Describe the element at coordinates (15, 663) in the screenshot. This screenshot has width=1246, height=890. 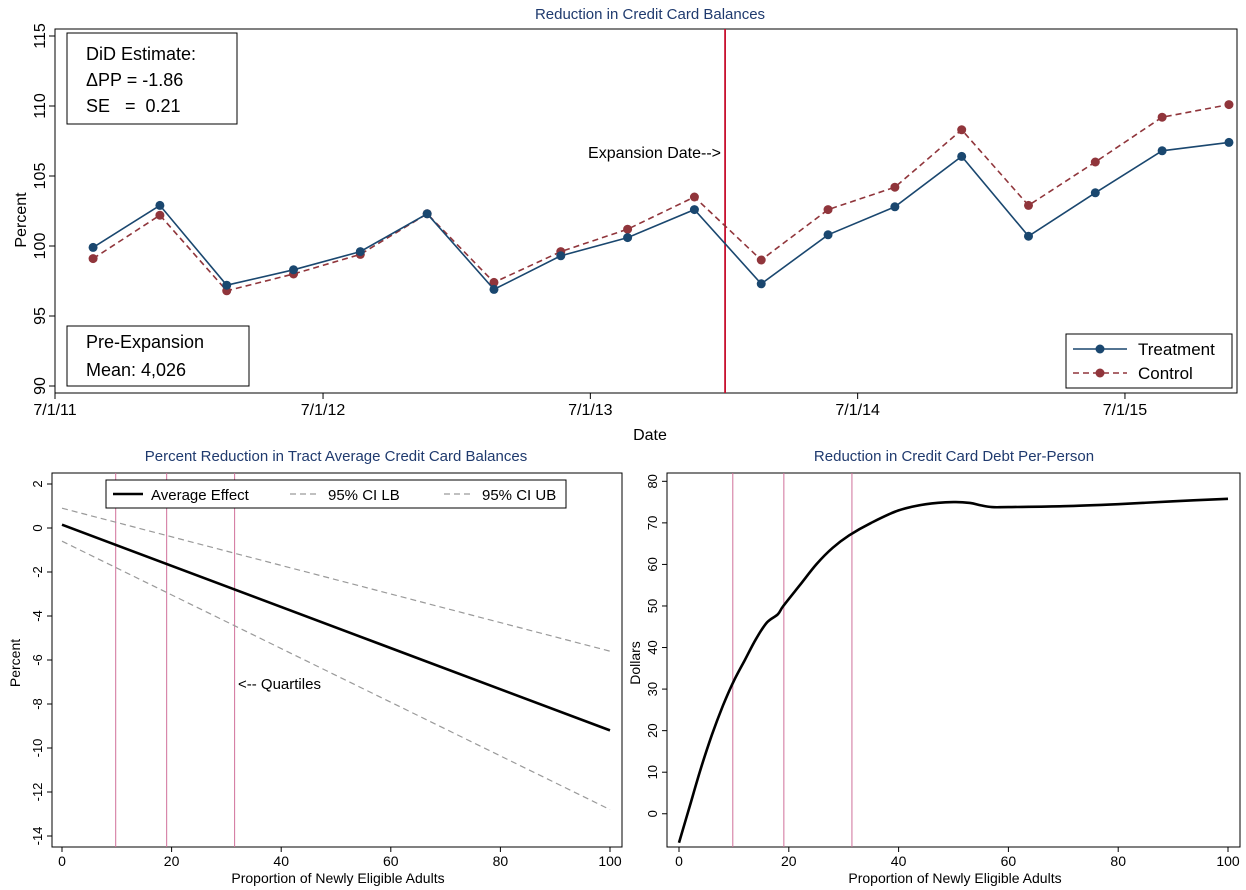
I see `bottom-left-ylabel: Percent` at that location.